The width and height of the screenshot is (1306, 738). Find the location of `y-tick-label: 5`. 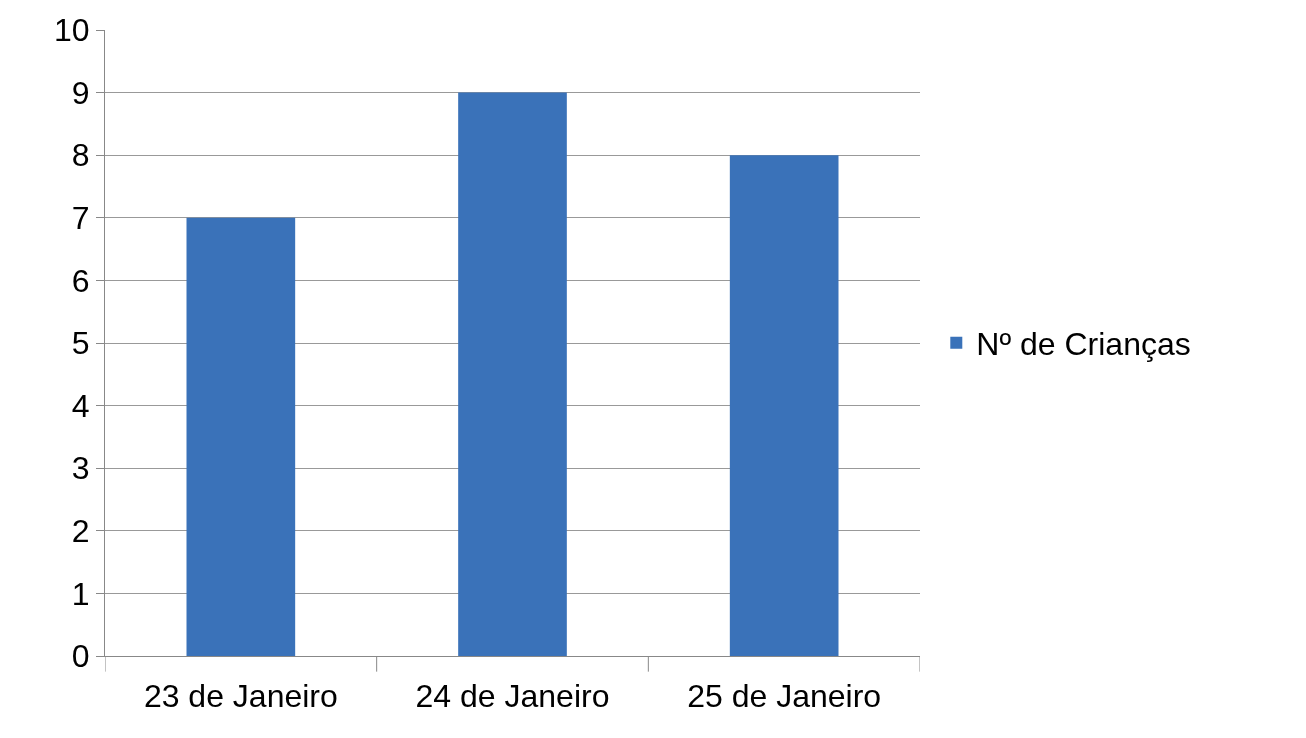

y-tick-label: 5 is located at coordinates (80, 343).